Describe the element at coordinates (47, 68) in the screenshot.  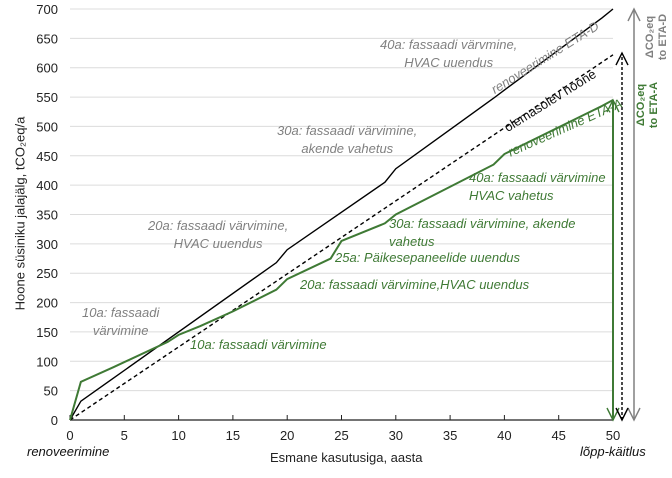
I see `y-tick-label: 600` at that location.